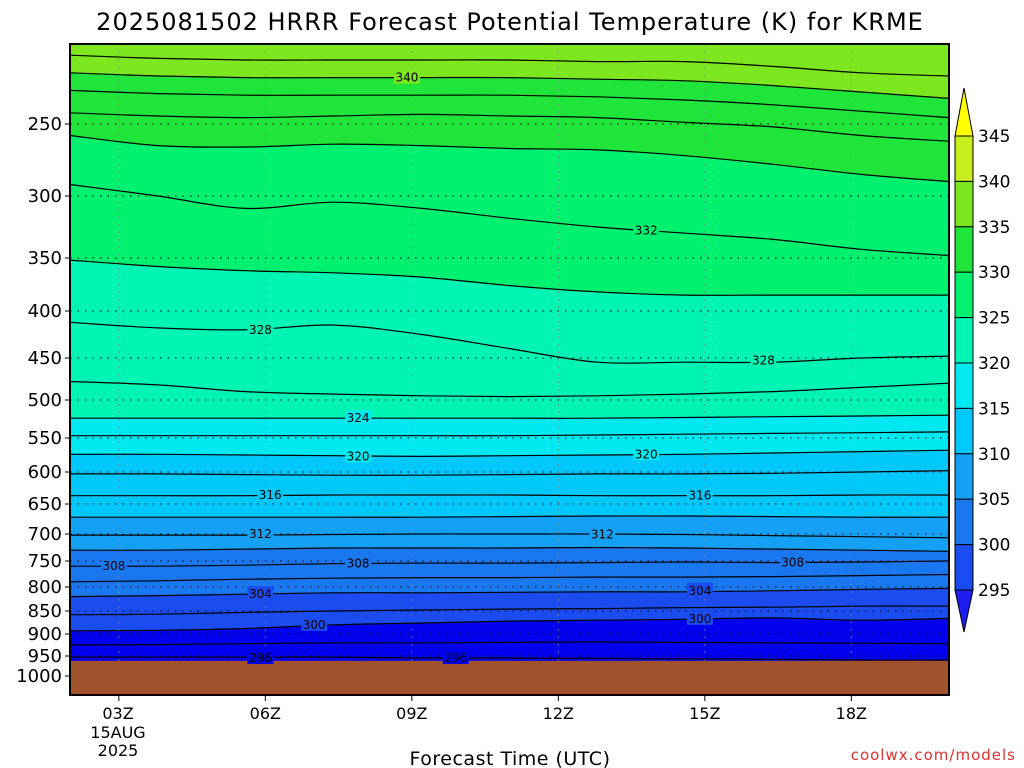 The image size is (1024, 768). What do you see at coordinates (704, 713) in the screenshot?
I see `x-tick-label: 15Z` at bounding box center [704, 713].